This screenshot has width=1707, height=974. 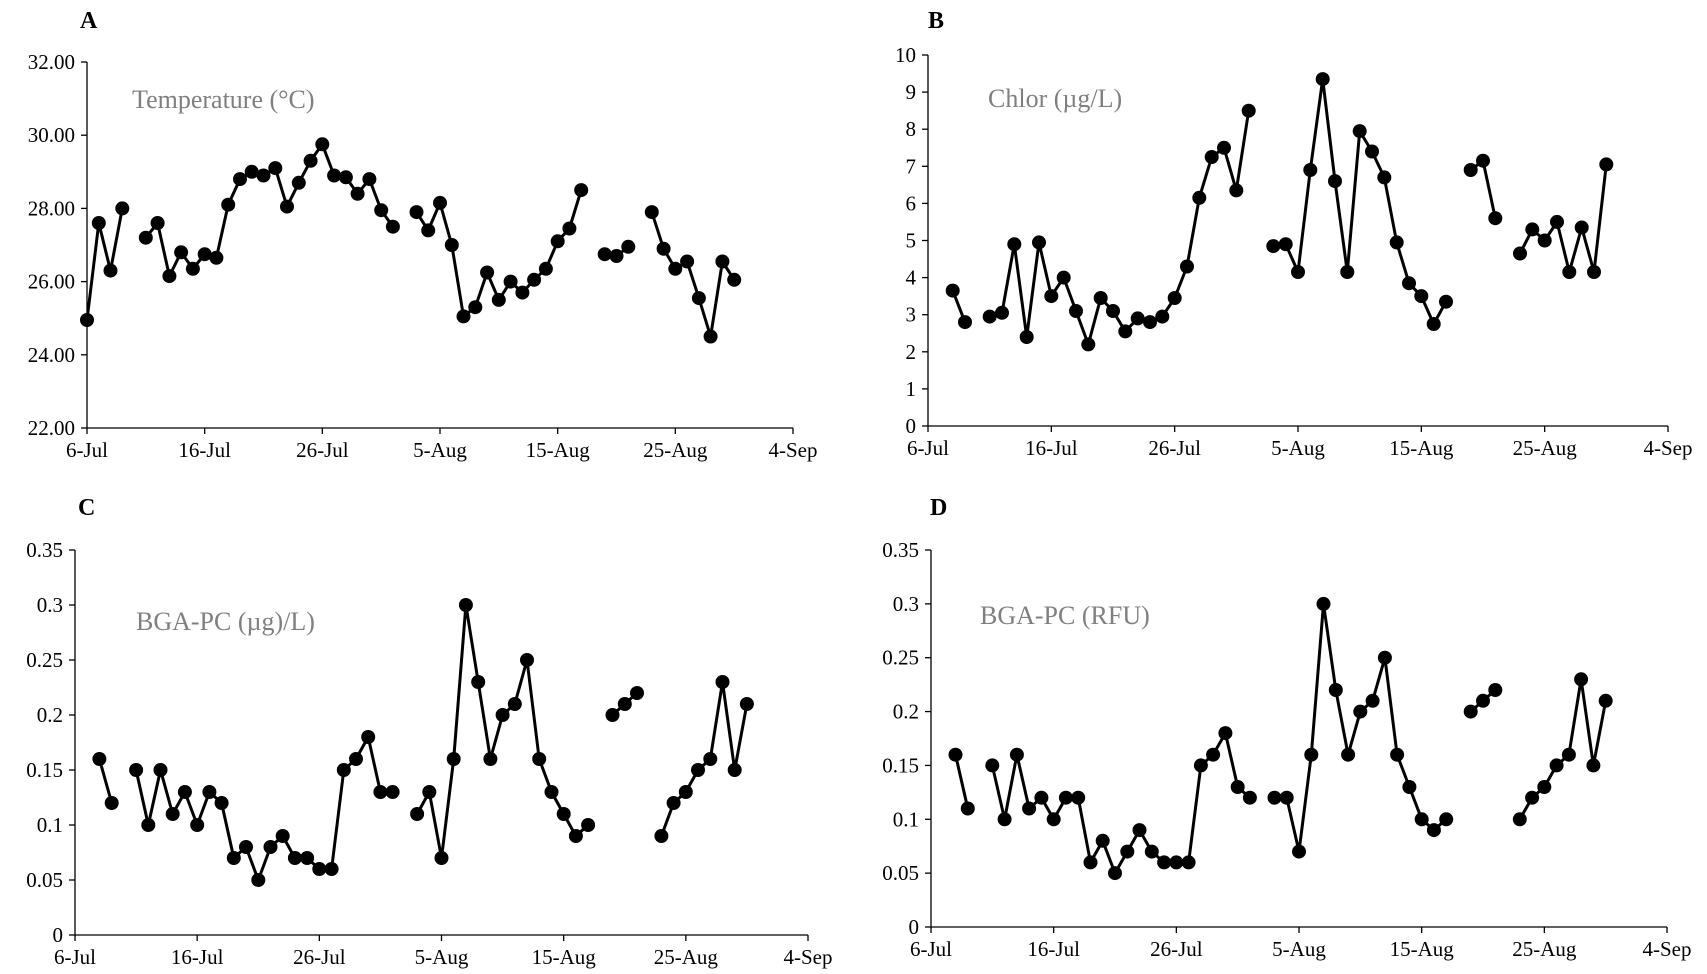 I want to click on y-tick-label: 10, so click(x=905, y=55).